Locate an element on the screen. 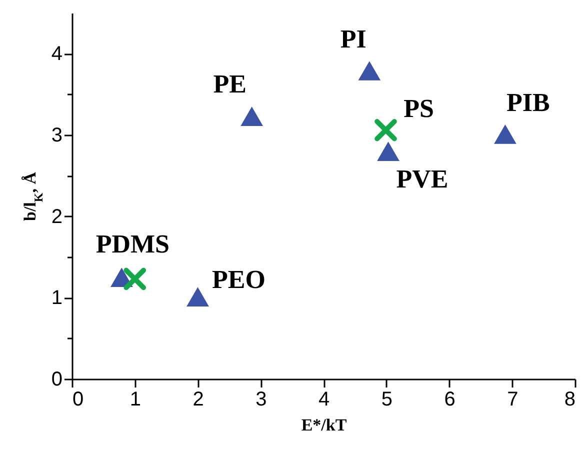 This screenshot has height=452, width=588. annotation: PI is located at coordinates (353, 39).